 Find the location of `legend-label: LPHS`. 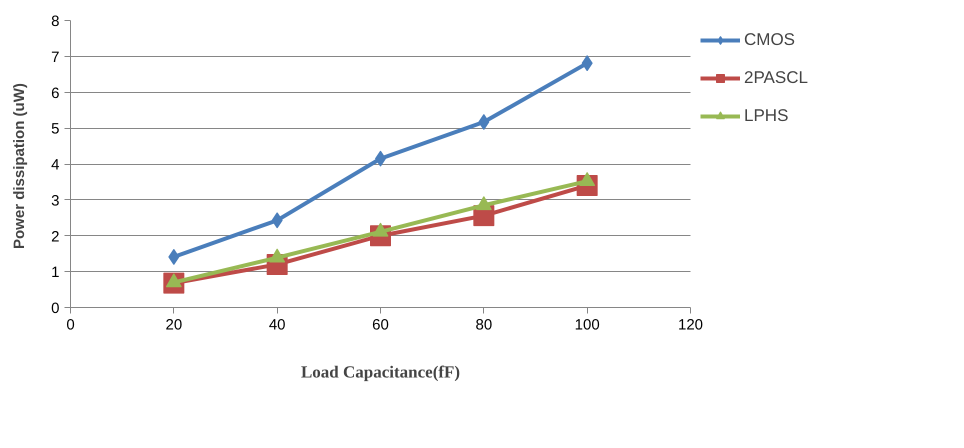

legend-label: LPHS is located at coordinates (766, 116).